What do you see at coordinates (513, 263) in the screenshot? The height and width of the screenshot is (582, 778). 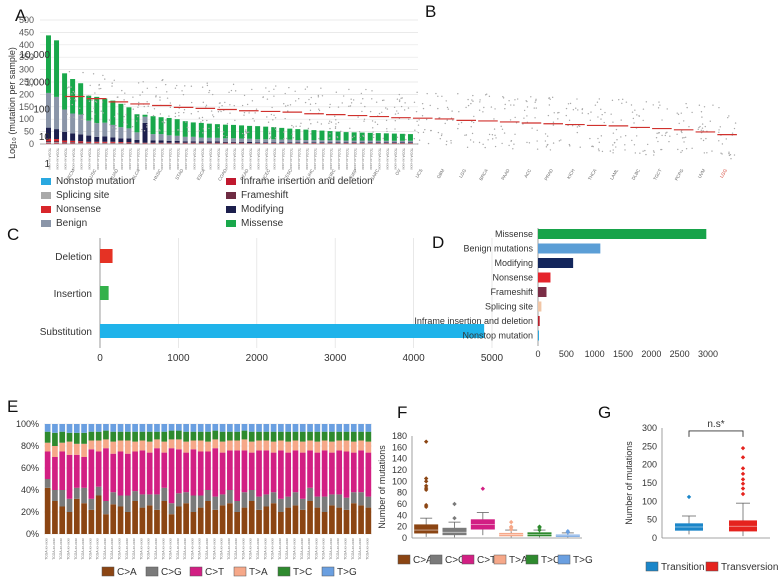 I see `d-category-label: Modifying` at bounding box center [513, 263].